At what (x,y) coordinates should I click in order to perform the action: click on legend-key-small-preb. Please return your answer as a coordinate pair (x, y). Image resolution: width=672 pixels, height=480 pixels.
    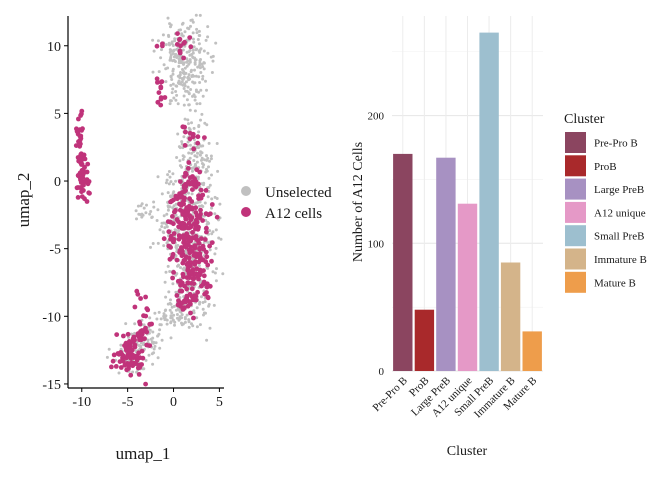
    Looking at the image, I should click on (575, 236).